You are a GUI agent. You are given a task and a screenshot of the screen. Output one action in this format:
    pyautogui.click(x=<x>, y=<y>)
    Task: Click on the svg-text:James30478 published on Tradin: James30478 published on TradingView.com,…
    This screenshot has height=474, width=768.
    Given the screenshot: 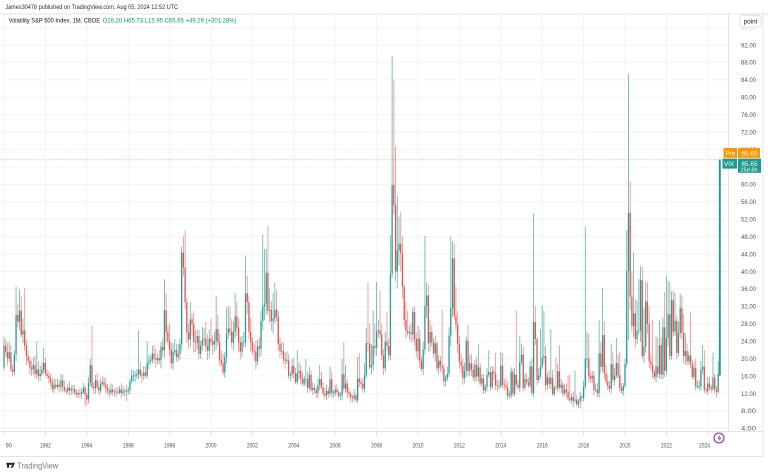 What is the action you would take?
    pyautogui.click(x=91, y=7)
    